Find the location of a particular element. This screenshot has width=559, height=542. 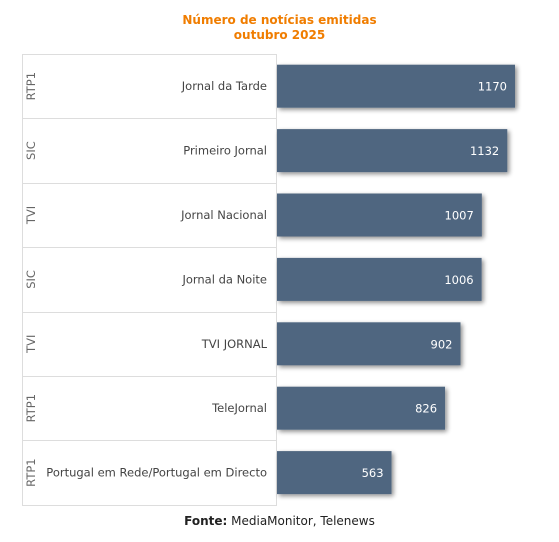

chart-title: Número de notícias emitidas is located at coordinates (279, 20).